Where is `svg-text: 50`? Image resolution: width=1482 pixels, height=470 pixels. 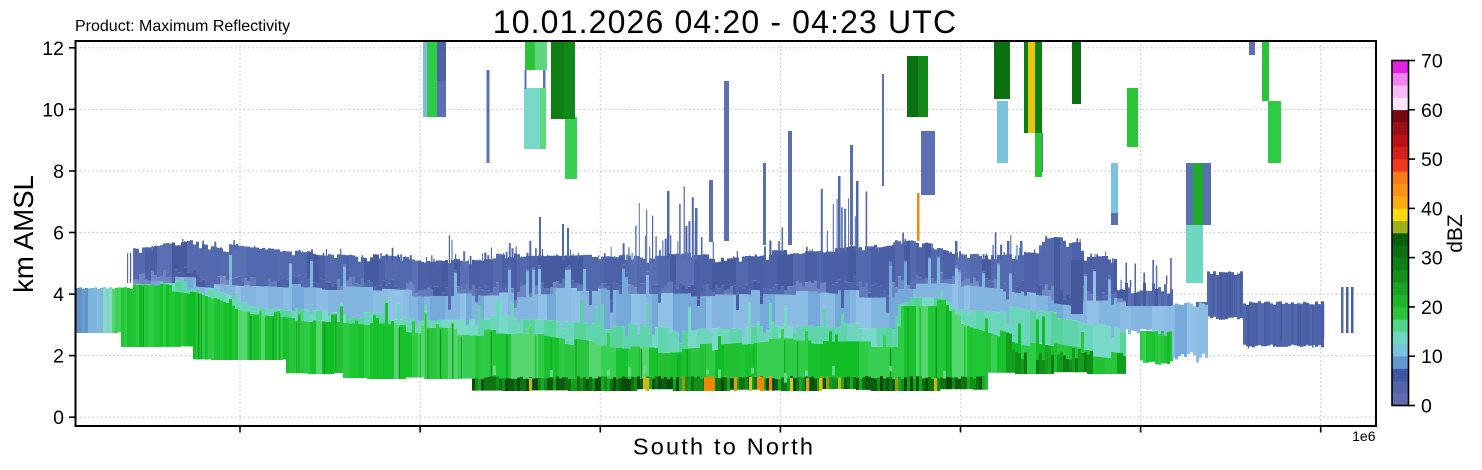
svg-text: 50 is located at coordinates (1432, 160).